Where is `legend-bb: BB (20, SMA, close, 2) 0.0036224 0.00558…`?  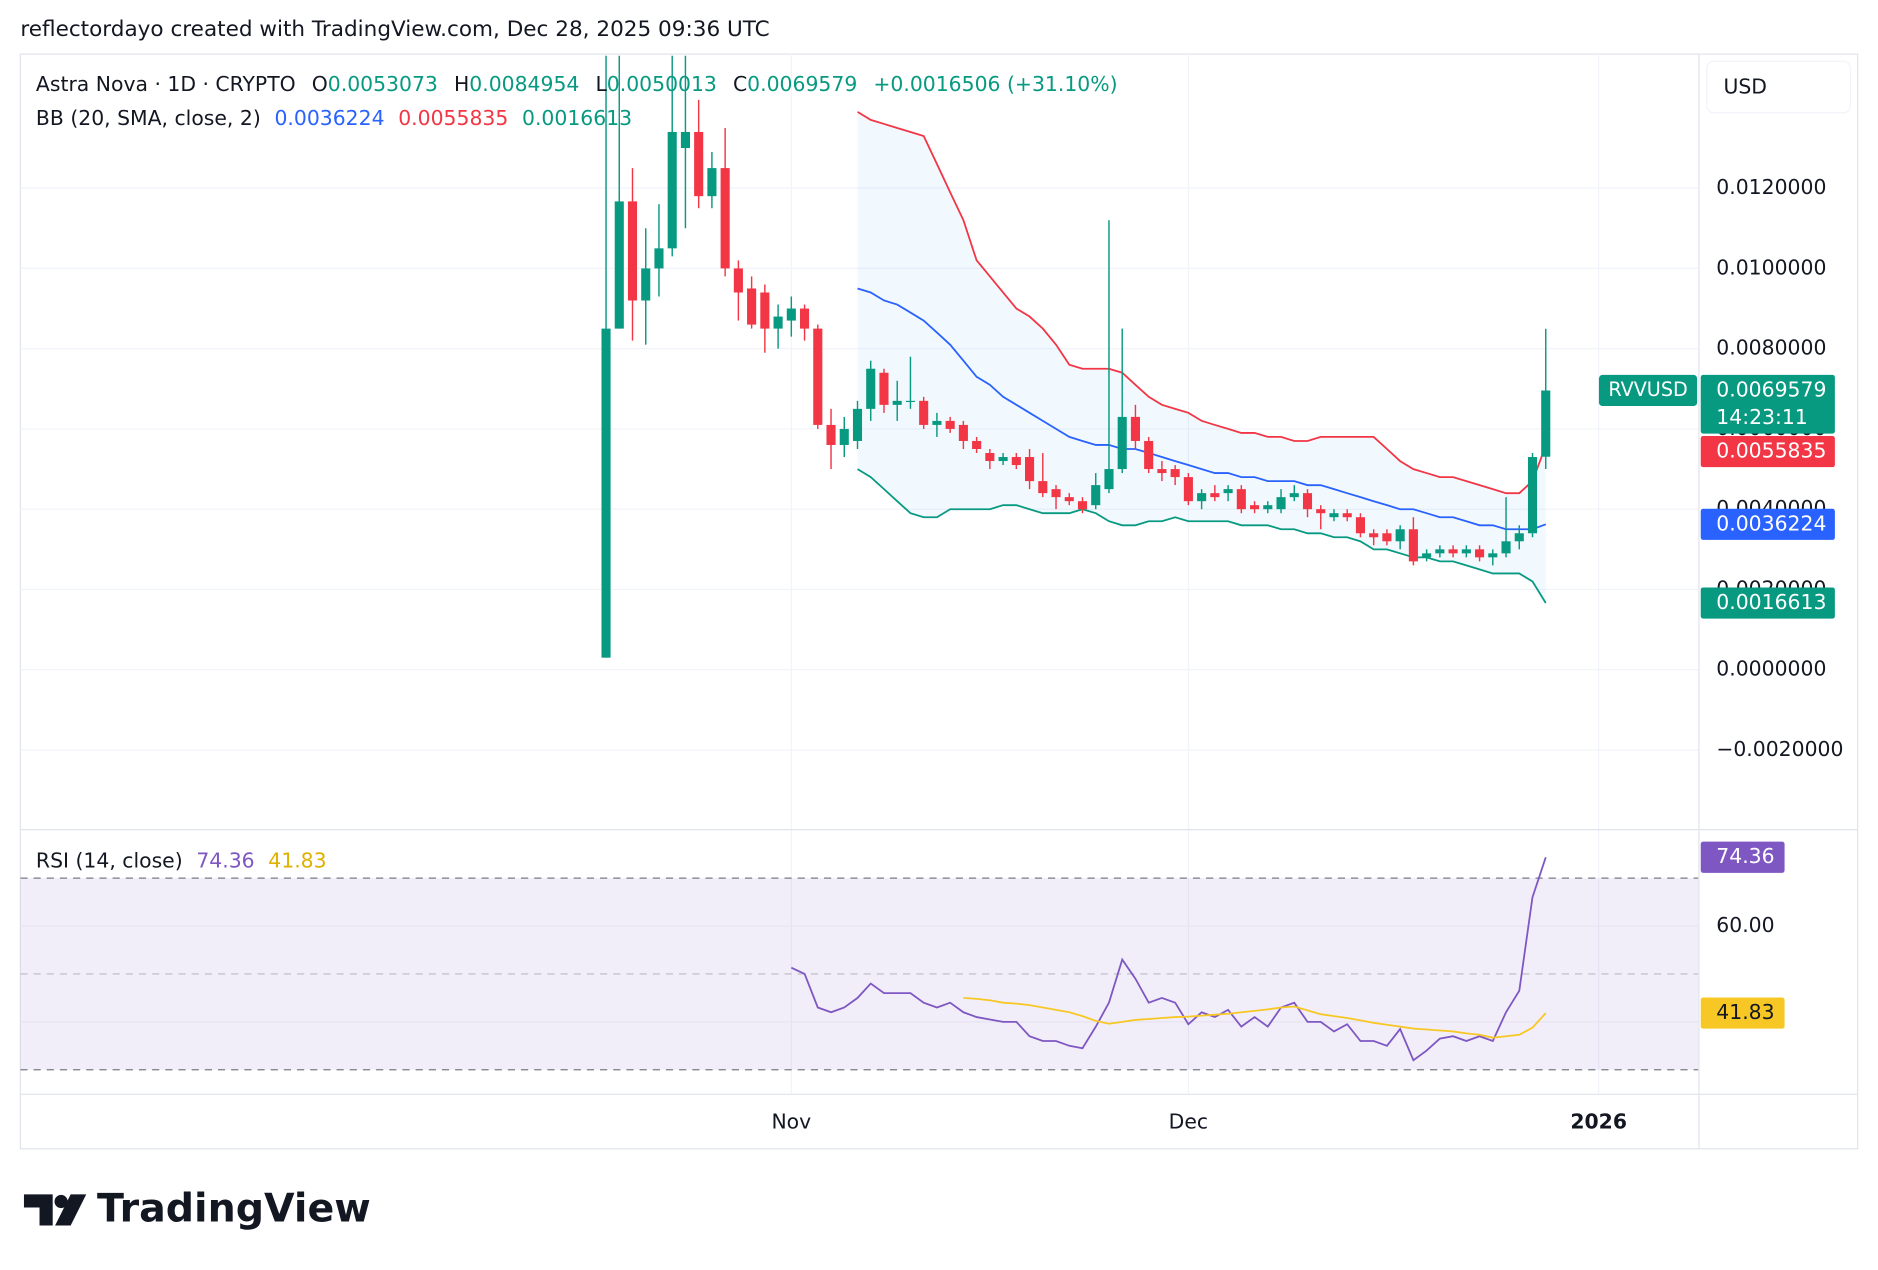
legend-bb: BB (20, SMA, close, 2) 0.0036224 0.00558… is located at coordinates (334, 118).